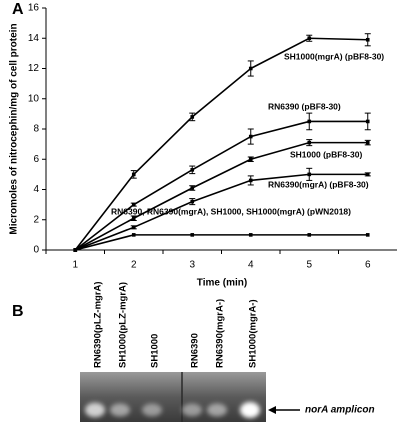 This screenshot has height=438, width=400. What do you see at coordinates (368, 265) in the screenshot?
I see `x-tick-label: 6` at bounding box center [368, 265].